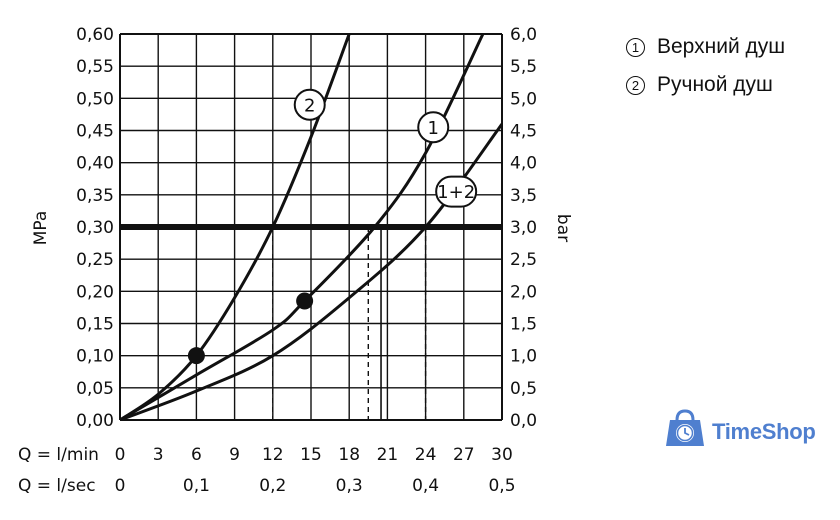 The width and height of the screenshot is (840, 520). I want to click on x-tick-lmin: 0, so click(120, 455).